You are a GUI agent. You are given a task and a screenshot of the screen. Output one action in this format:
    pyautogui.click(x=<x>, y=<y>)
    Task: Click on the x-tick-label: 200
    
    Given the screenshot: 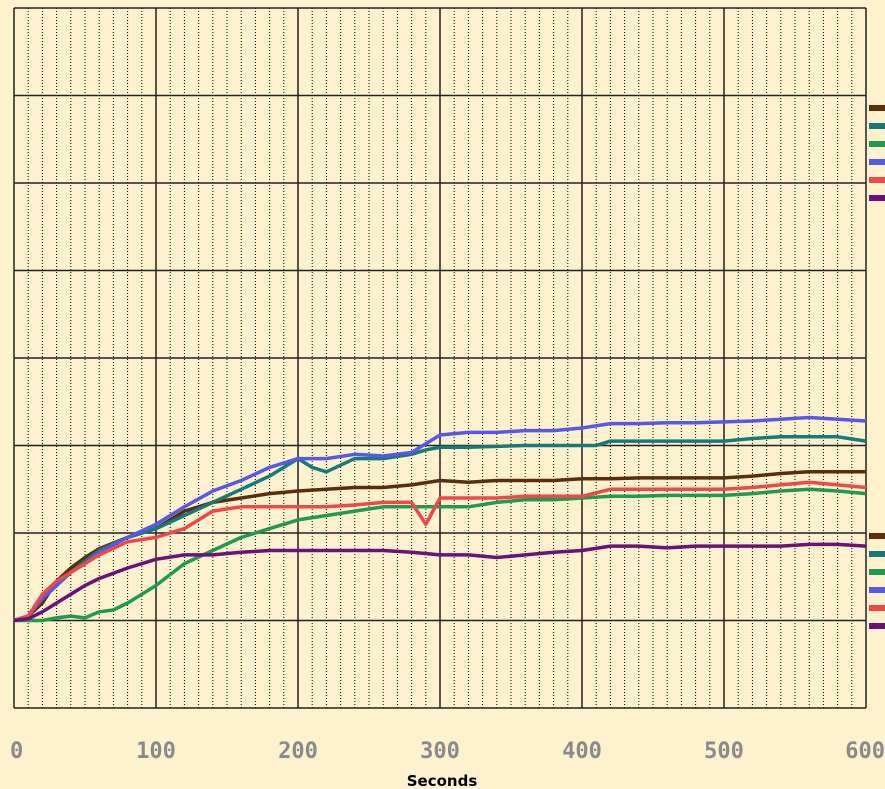 What is the action you would take?
    pyautogui.click(x=298, y=751)
    